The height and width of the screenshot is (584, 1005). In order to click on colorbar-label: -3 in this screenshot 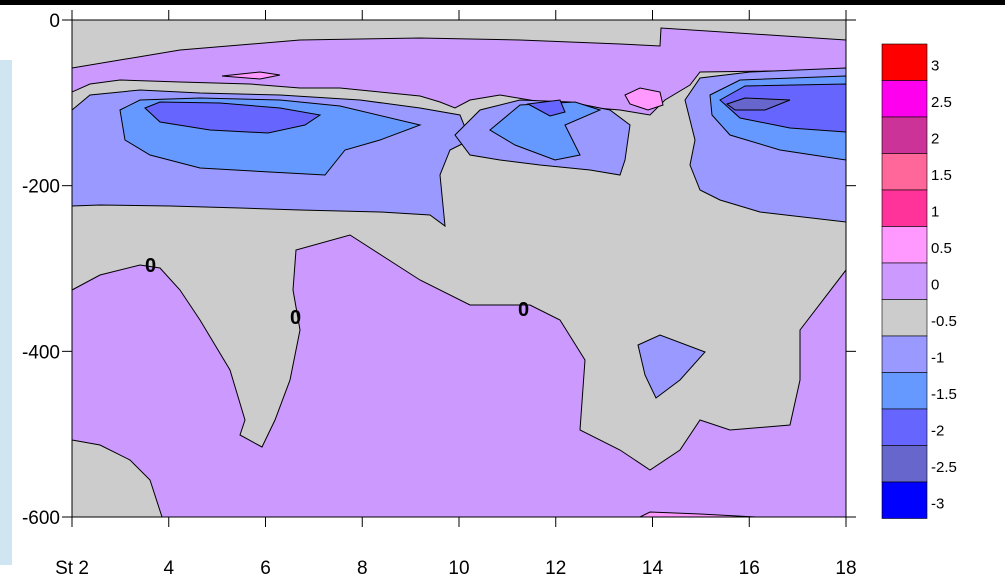, I will do `click(937, 504)`.